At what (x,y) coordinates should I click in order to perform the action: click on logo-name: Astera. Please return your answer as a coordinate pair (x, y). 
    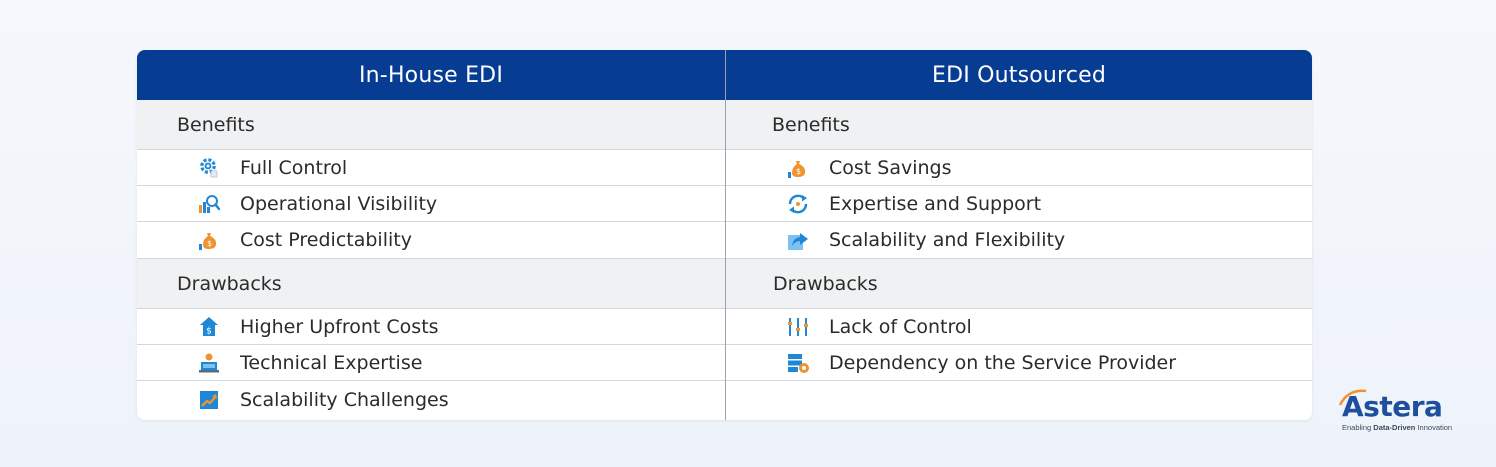
    Looking at the image, I should click on (1392, 406).